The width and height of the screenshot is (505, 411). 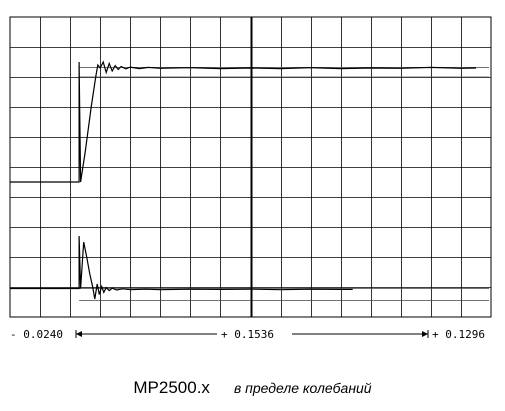 What do you see at coordinates (36, 334) in the screenshot?
I see `time-axis-left-label: - 0.0240` at bounding box center [36, 334].